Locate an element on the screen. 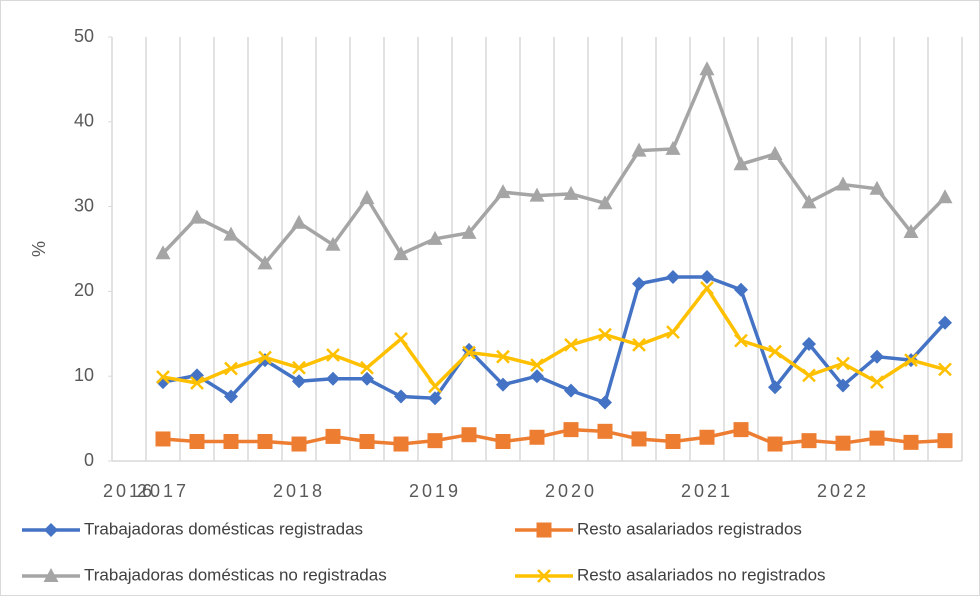 Image resolution: width=980 pixels, height=596 pixels. y-tick-label: 10 is located at coordinates (84, 375).